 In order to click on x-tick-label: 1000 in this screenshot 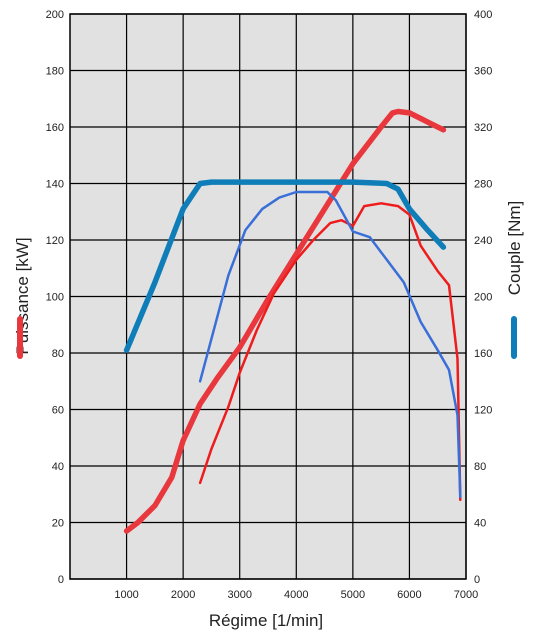, I will do `click(126, 595)`.